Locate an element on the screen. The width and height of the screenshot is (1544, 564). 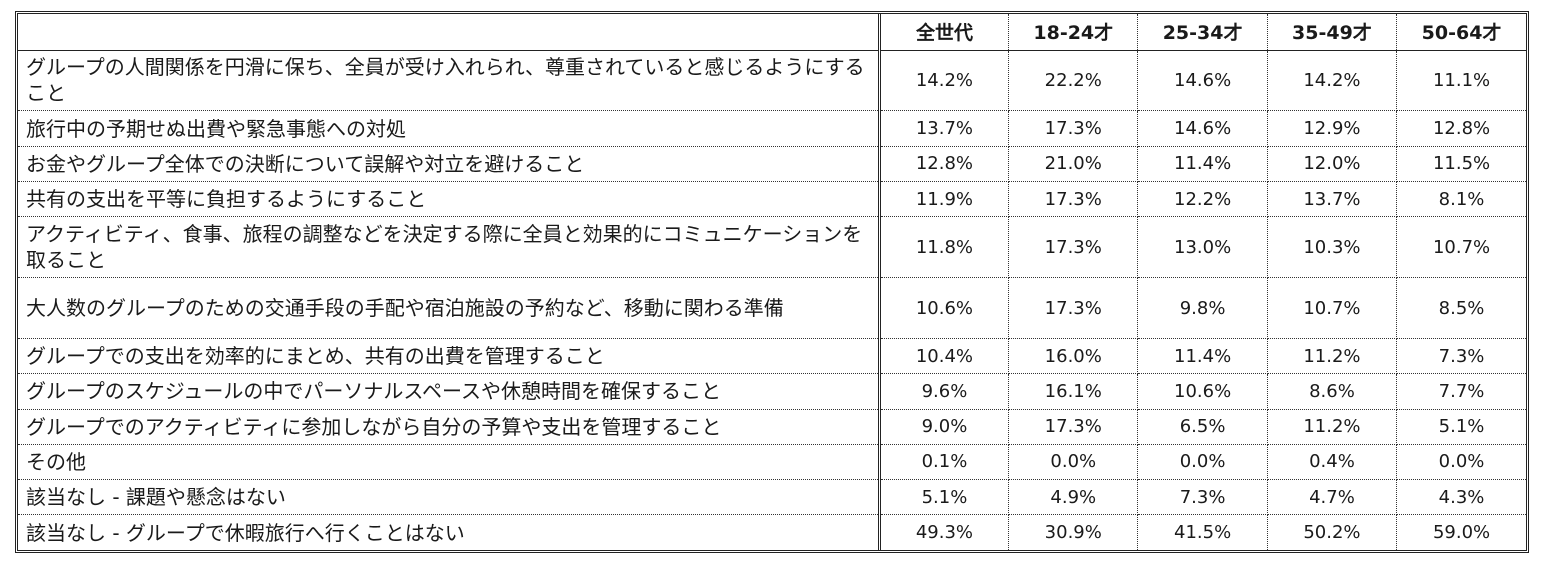
value-cell: 30.9% is located at coordinates (1073, 532).